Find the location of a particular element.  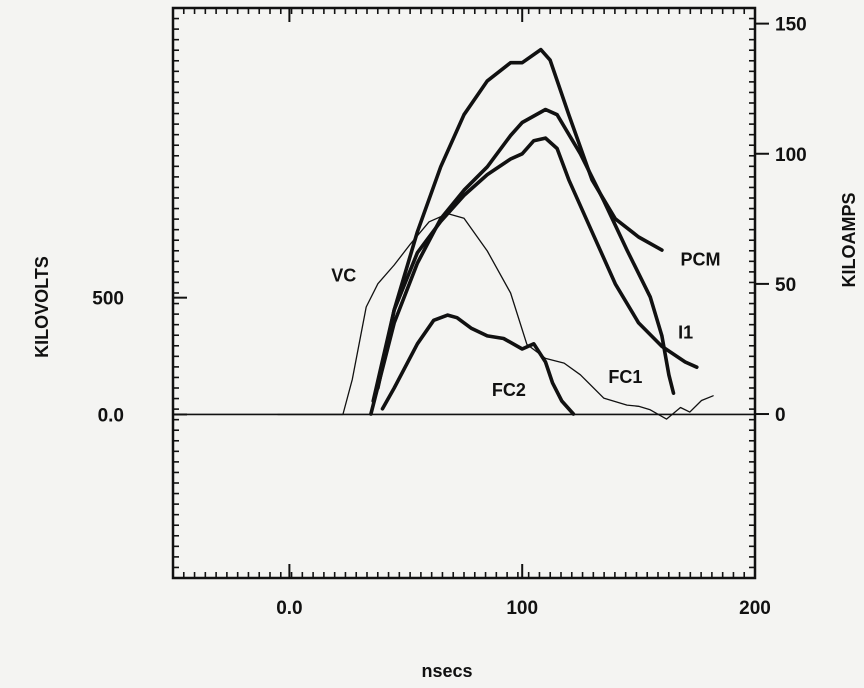

trace-label-i1: I1 is located at coordinates (685, 333).